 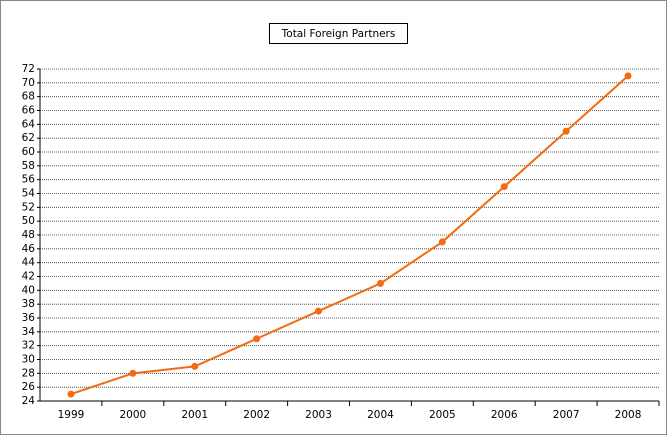 I want to click on y-tick-label: 32, so click(x=28, y=346).